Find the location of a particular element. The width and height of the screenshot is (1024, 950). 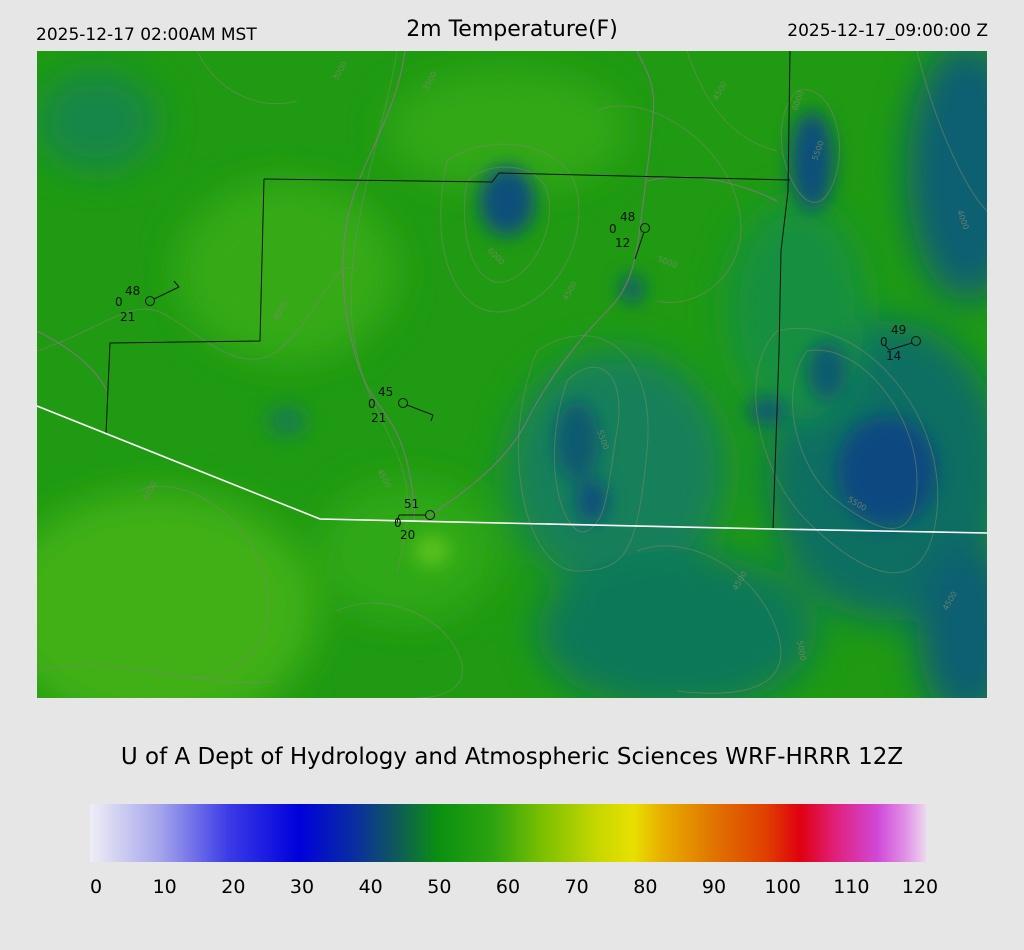

station-model-3: 51 0 20 is located at coordinates (414, 519).